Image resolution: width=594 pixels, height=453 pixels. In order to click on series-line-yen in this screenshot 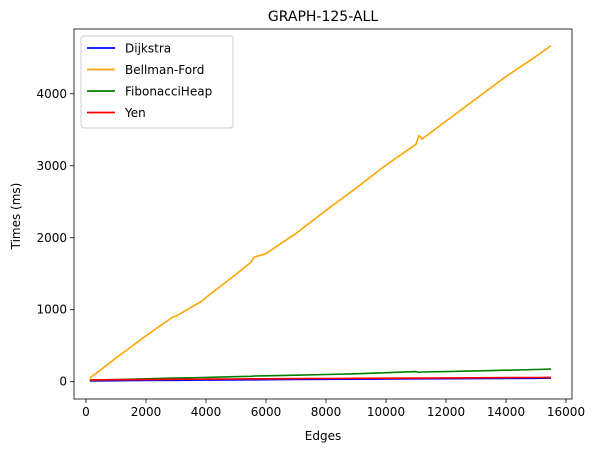, I will do `click(320, 378)`.